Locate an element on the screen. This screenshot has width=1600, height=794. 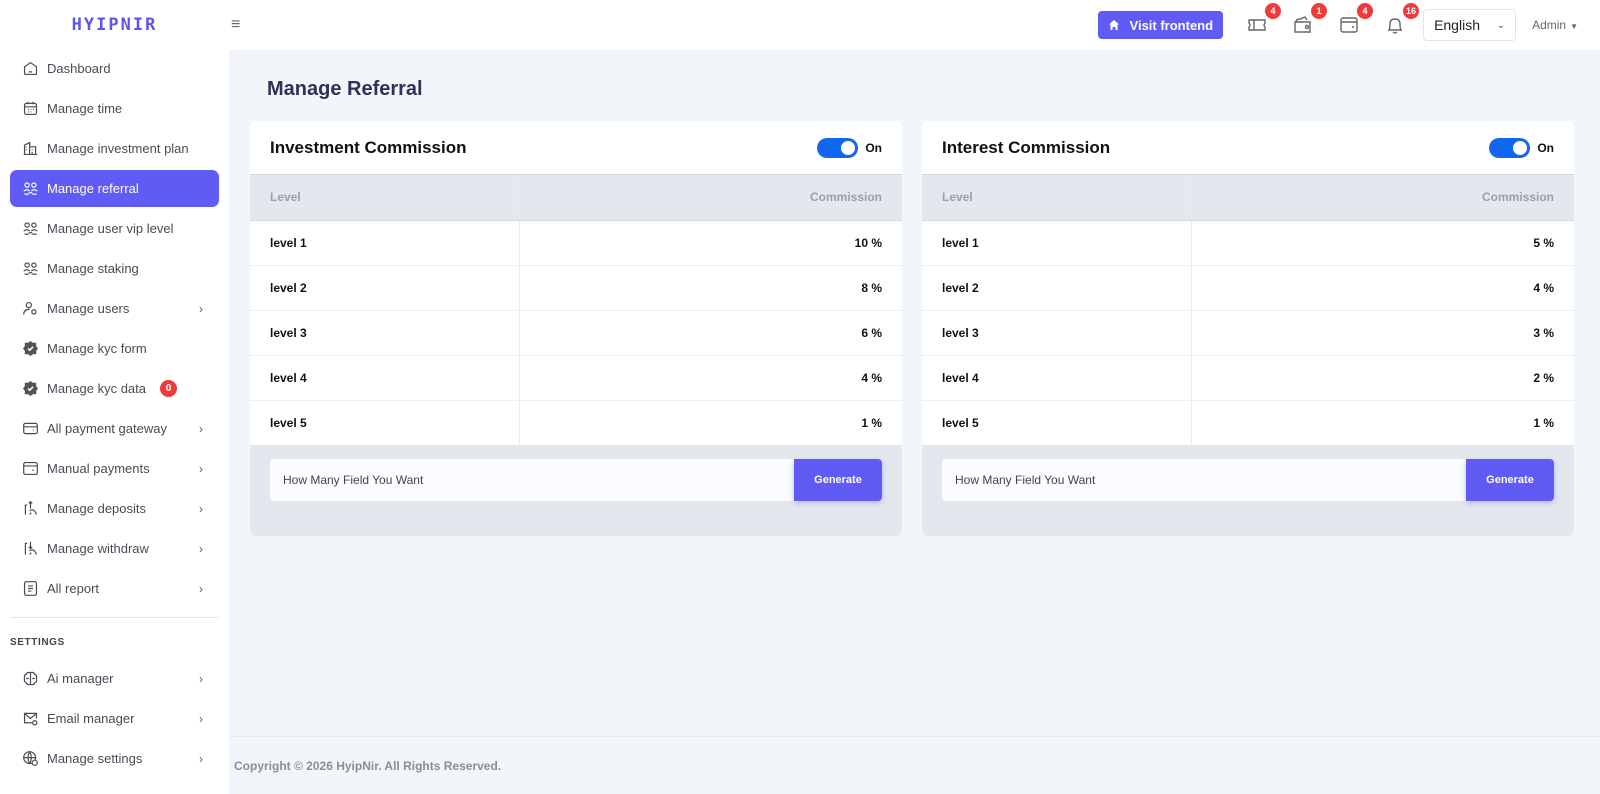
deposit-icon is located at coordinates (30, 509).